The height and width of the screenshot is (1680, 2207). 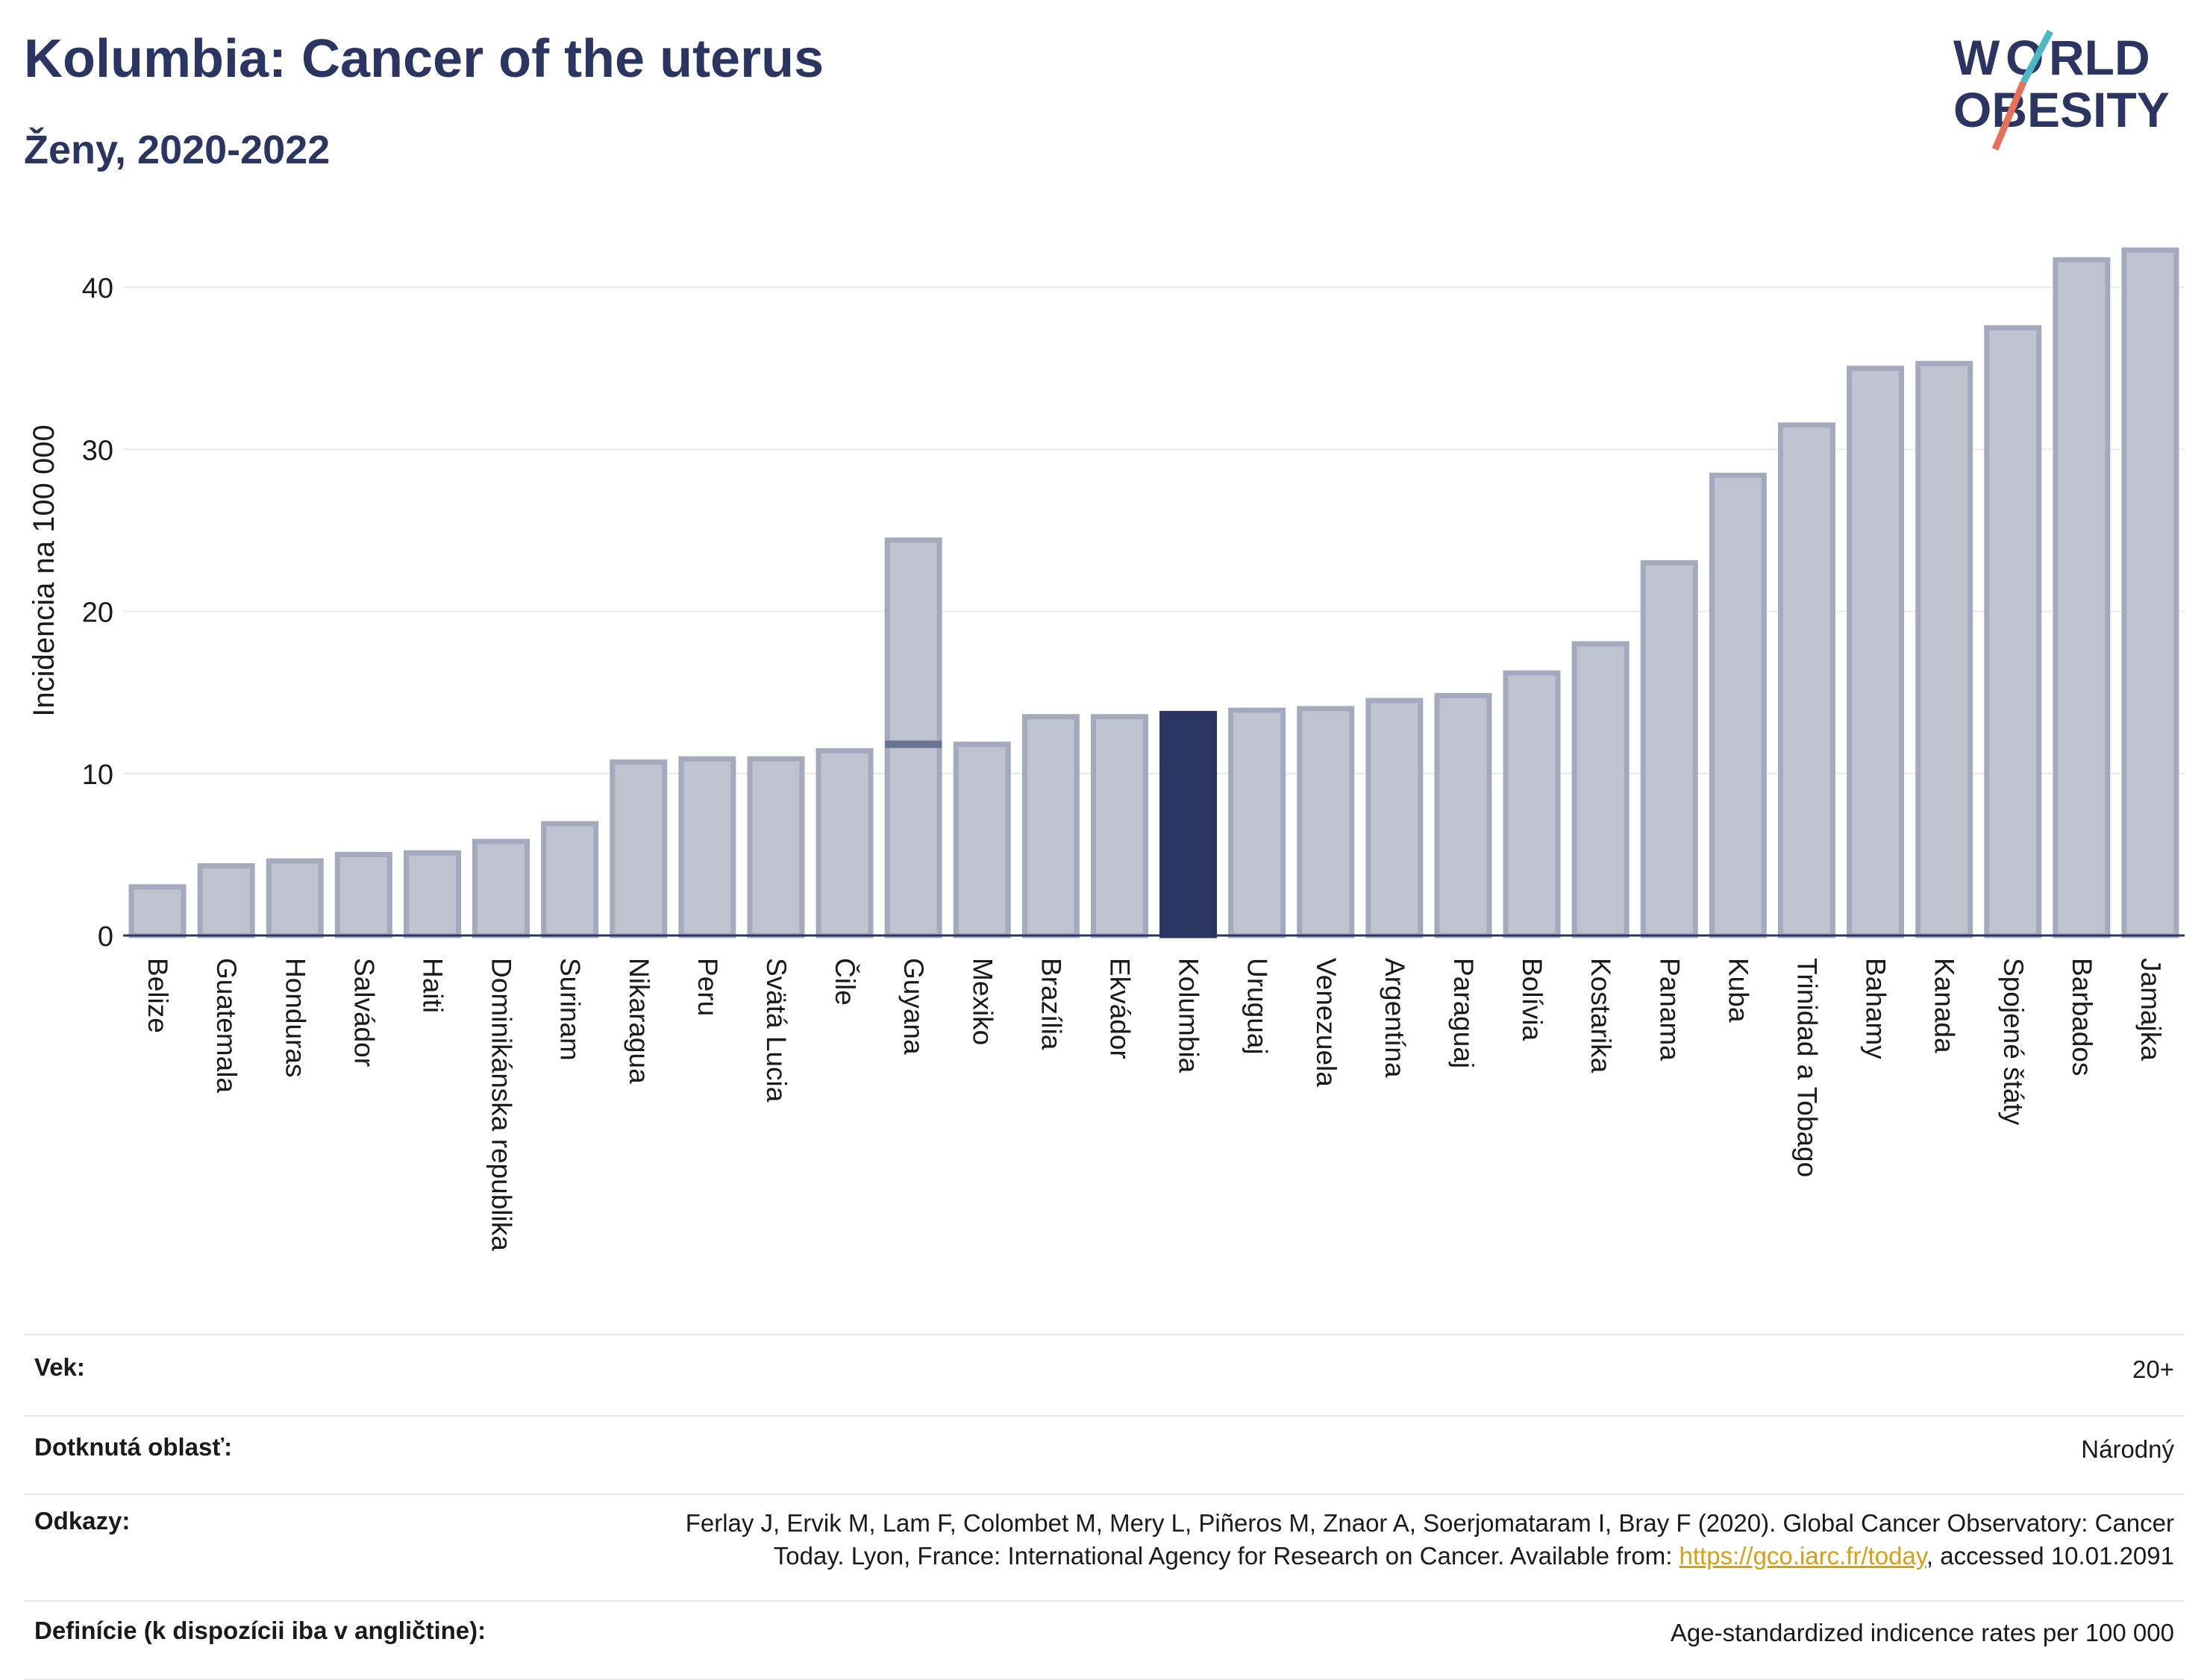 I want to click on bar-Kostarika, so click(x=1600, y=789).